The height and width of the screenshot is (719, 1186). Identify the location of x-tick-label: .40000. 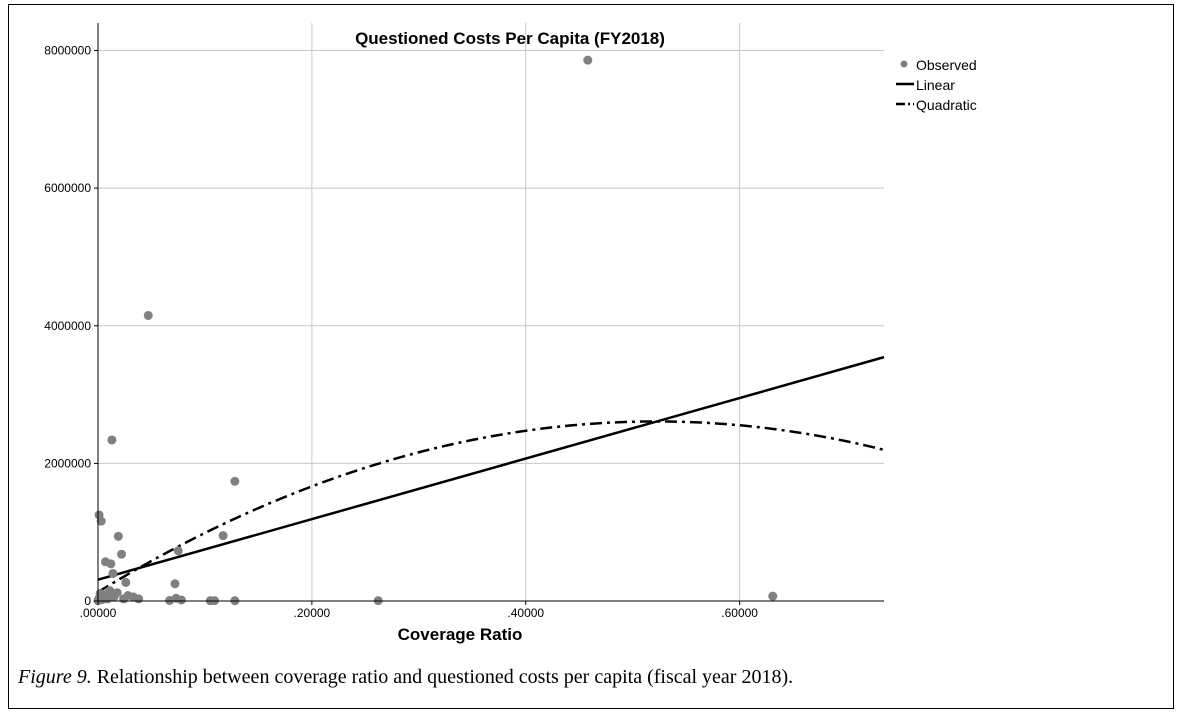
(525, 613).